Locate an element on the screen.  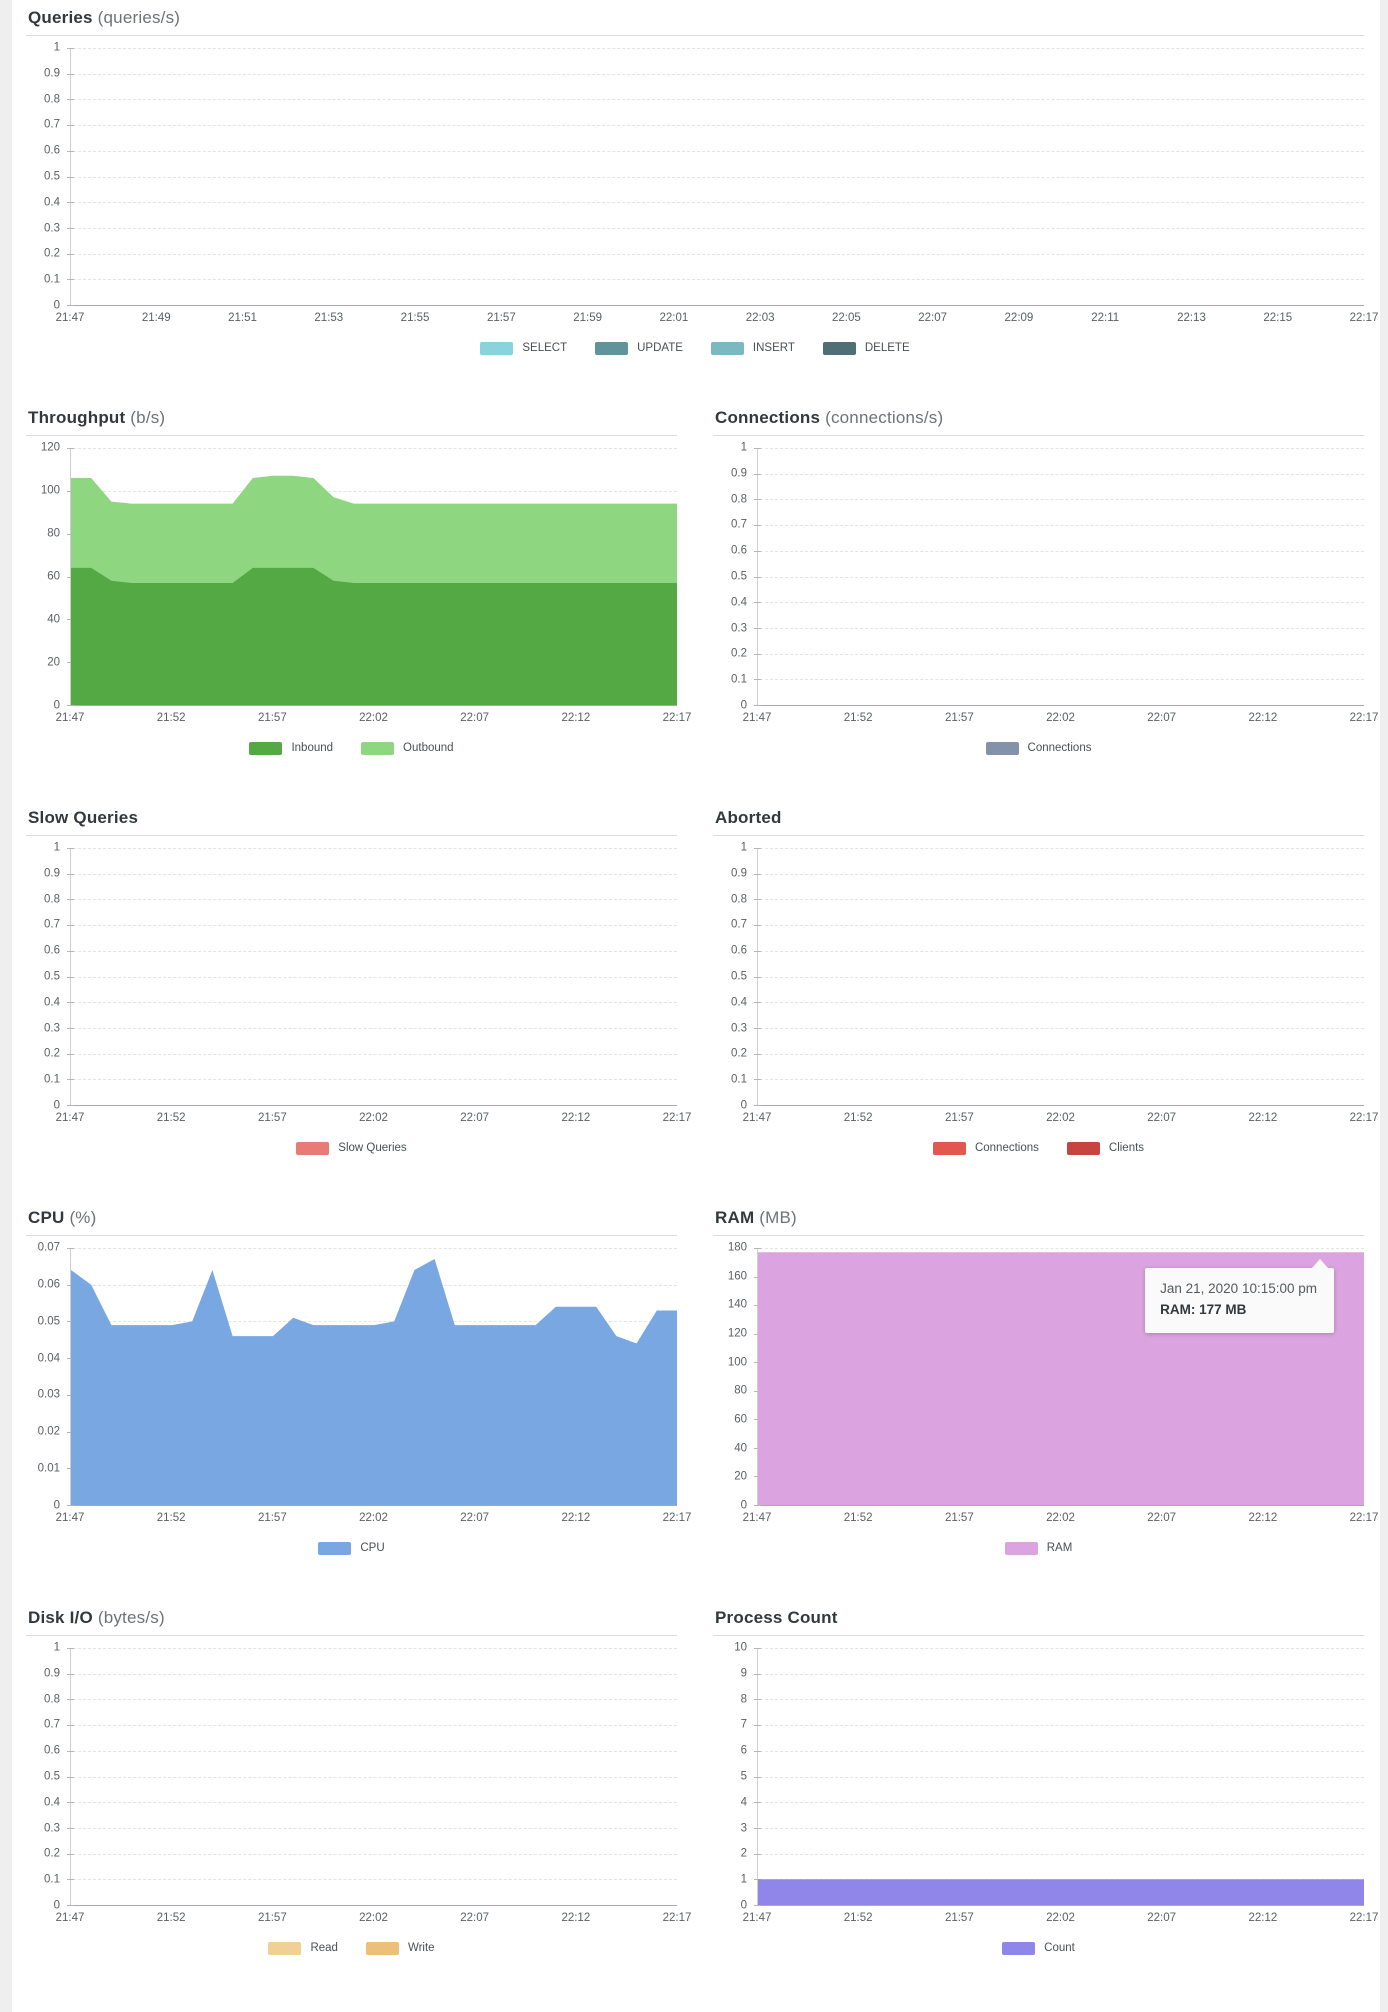
chart-unit: (b/s) is located at coordinates (148, 417).